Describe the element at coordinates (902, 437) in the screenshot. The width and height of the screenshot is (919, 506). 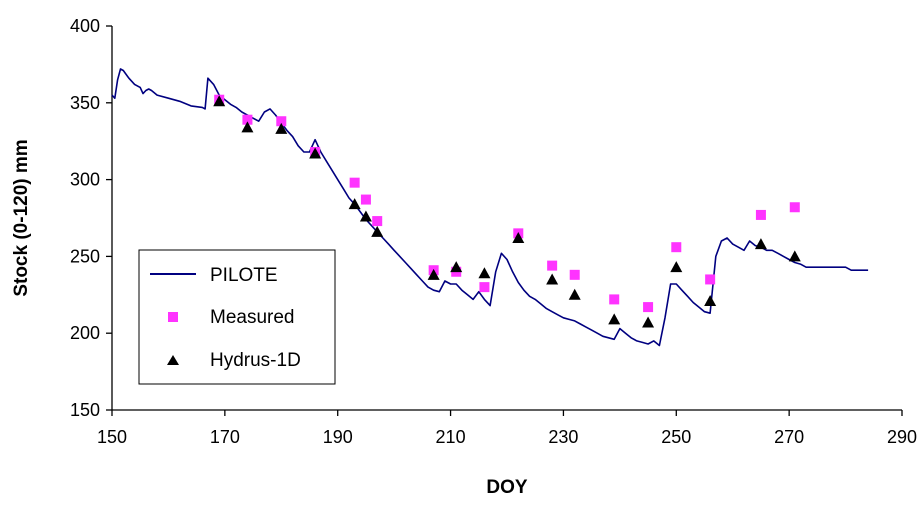
I see `x-tick-label: 290` at that location.